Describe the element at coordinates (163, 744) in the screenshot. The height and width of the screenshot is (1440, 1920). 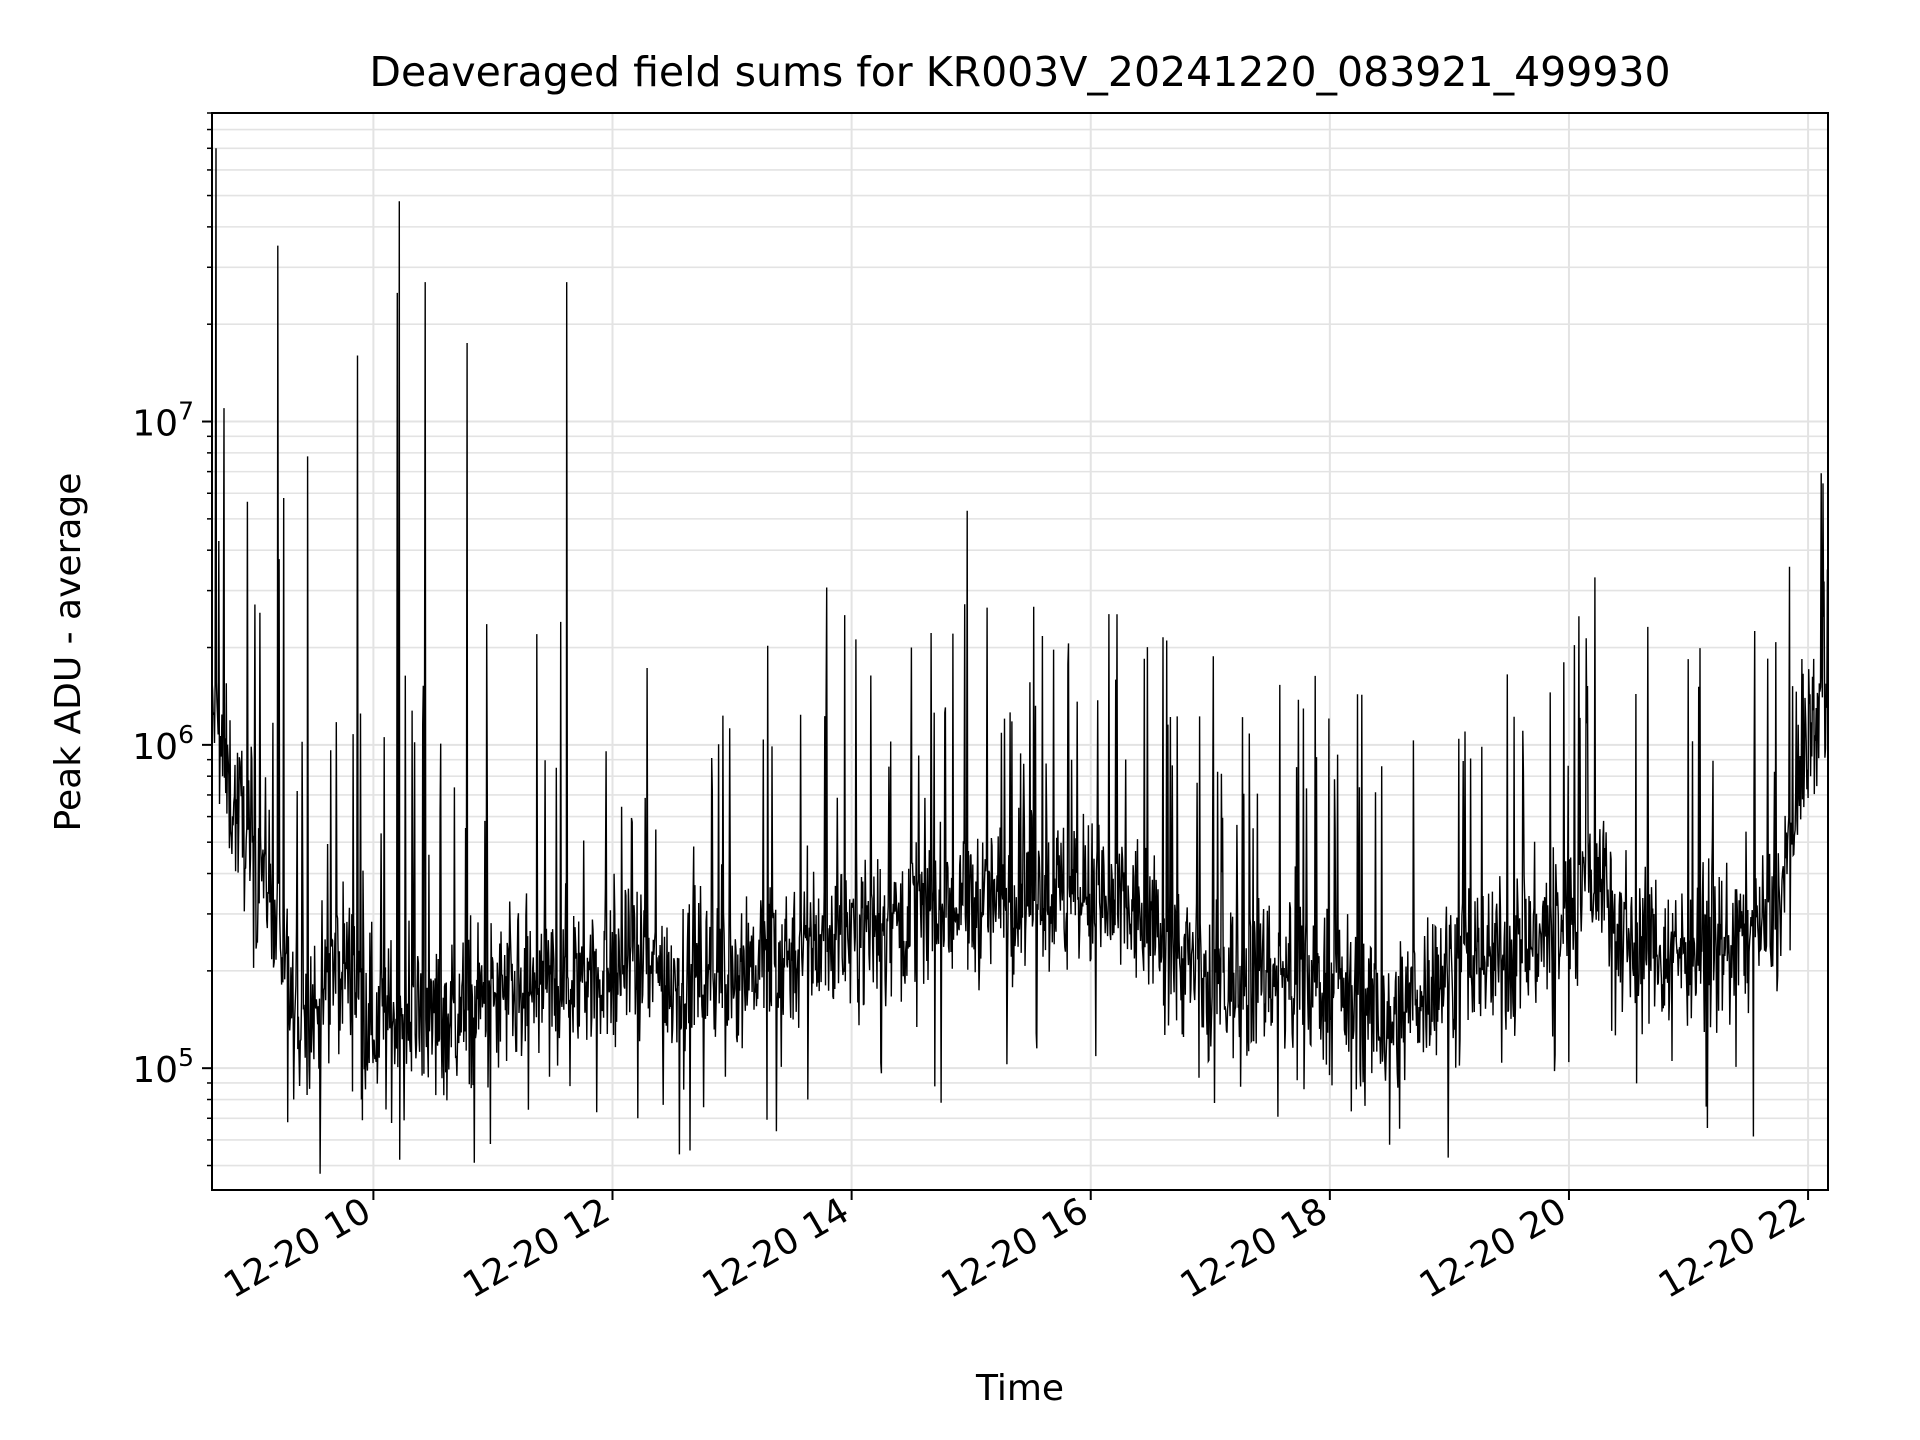
I see `y-tick-label: 10⁶` at that location.